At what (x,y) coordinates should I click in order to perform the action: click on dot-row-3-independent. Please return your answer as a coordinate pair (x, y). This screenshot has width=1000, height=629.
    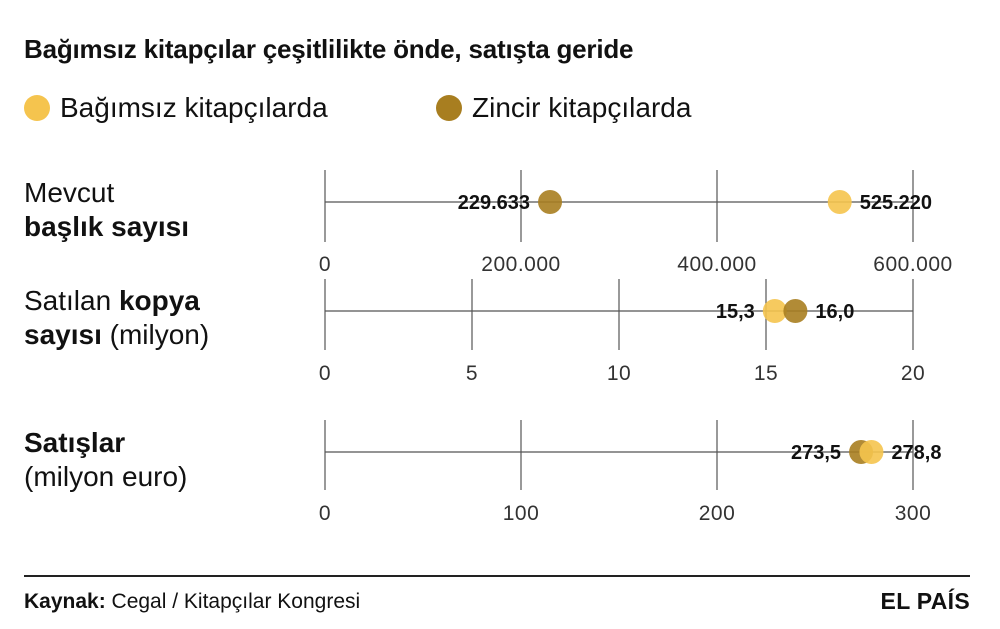
    Looking at the image, I should click on (871, 452).